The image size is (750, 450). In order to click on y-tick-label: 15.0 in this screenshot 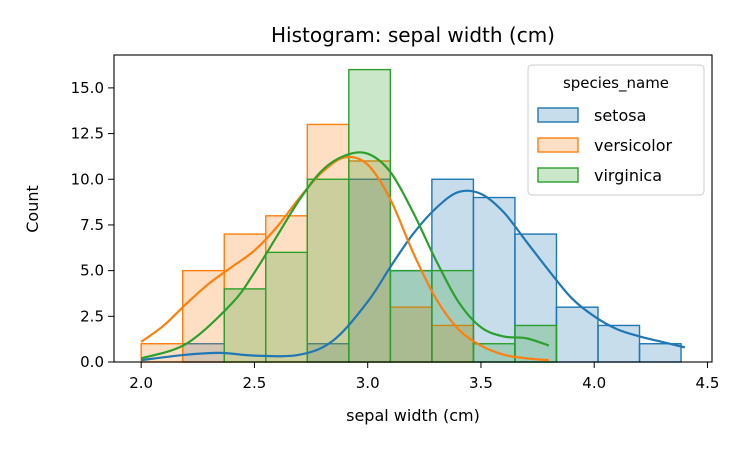, I will do `click(87, 88)`.